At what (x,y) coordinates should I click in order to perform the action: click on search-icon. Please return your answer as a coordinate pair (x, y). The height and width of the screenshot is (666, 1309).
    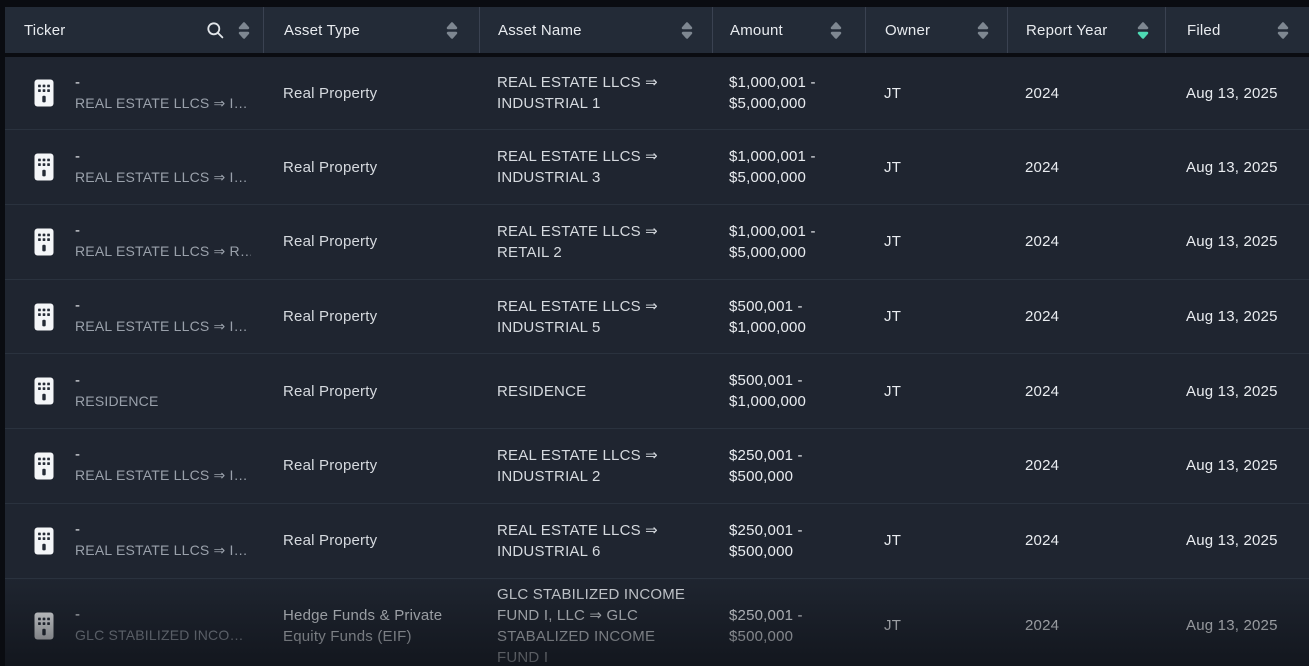
    Looking at the image, I should click on (215, 30).